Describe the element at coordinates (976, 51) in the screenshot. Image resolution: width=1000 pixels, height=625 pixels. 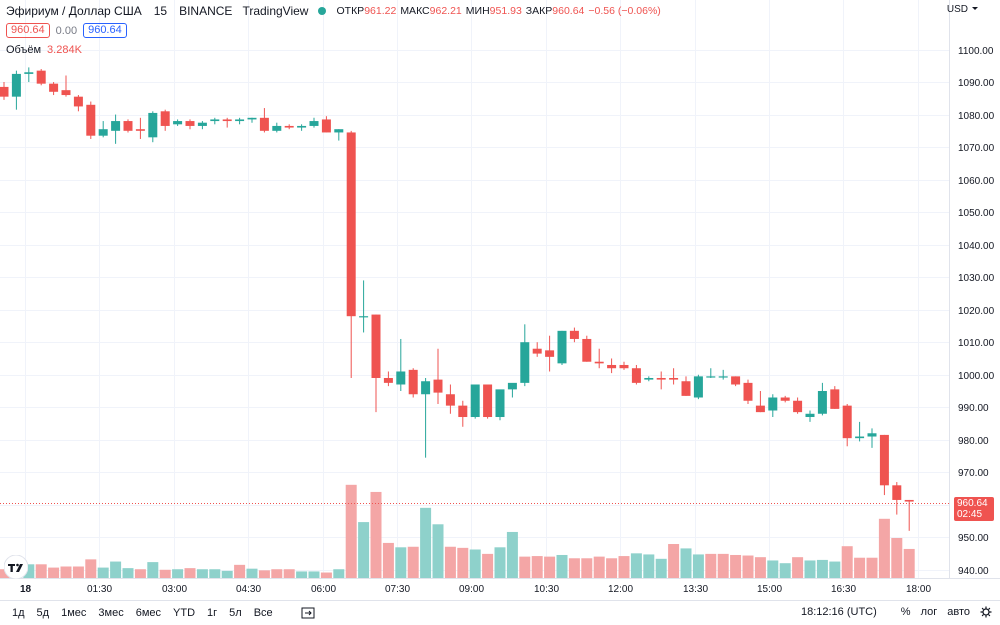
I see `price-tick-label: 1100.00` at that location.